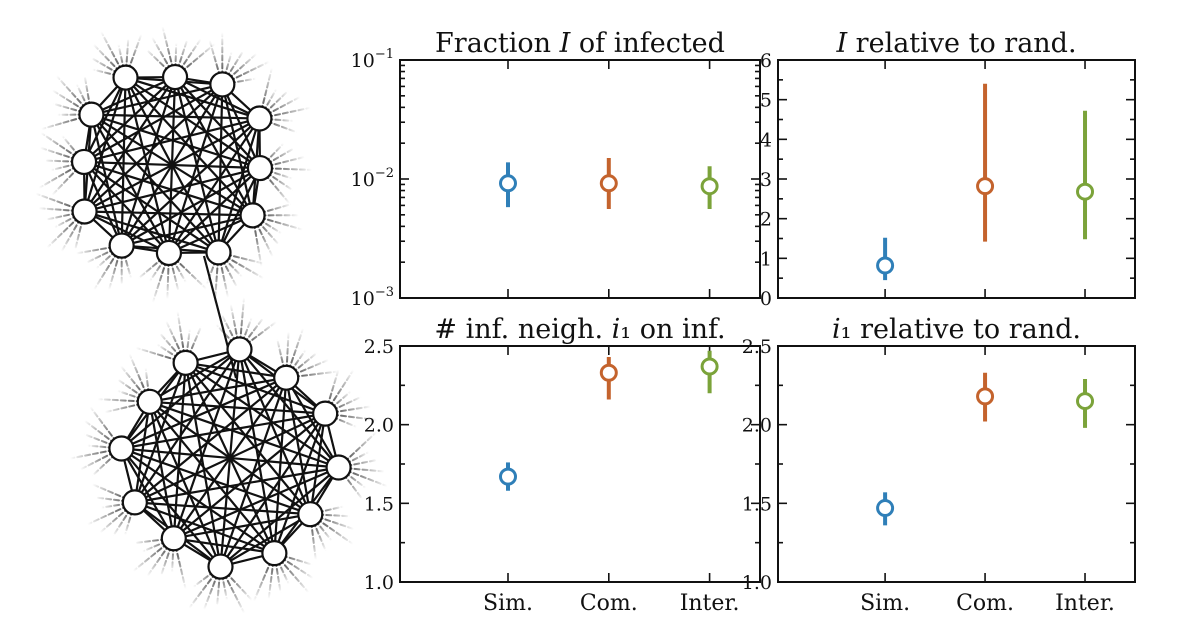 The height and width of the screenshot is (632, 1200). What do you see at coordinates (609, 603) in the screenshot?
I see `x-tick-label: Com.` at bounding box center [609, 603].